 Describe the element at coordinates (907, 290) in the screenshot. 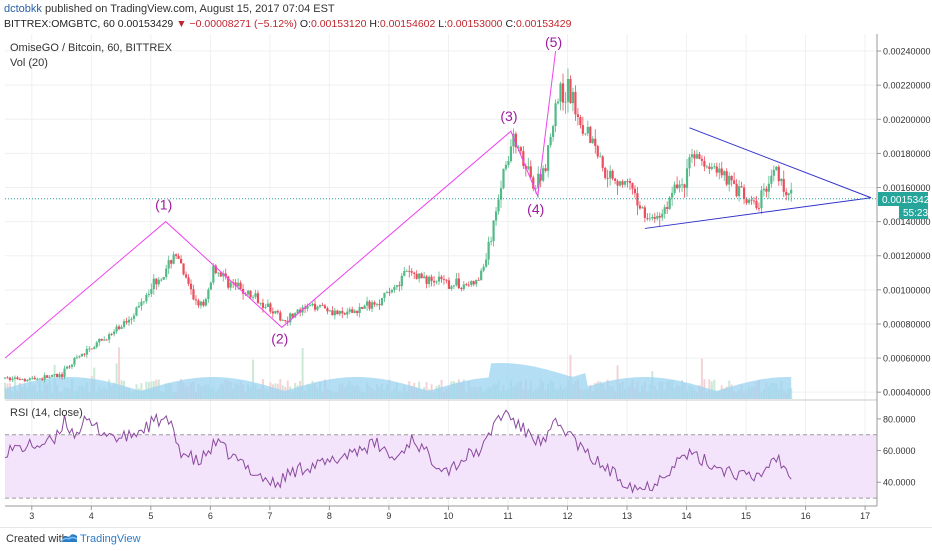

I see `price-tick-label: 0.00100000` at that location.